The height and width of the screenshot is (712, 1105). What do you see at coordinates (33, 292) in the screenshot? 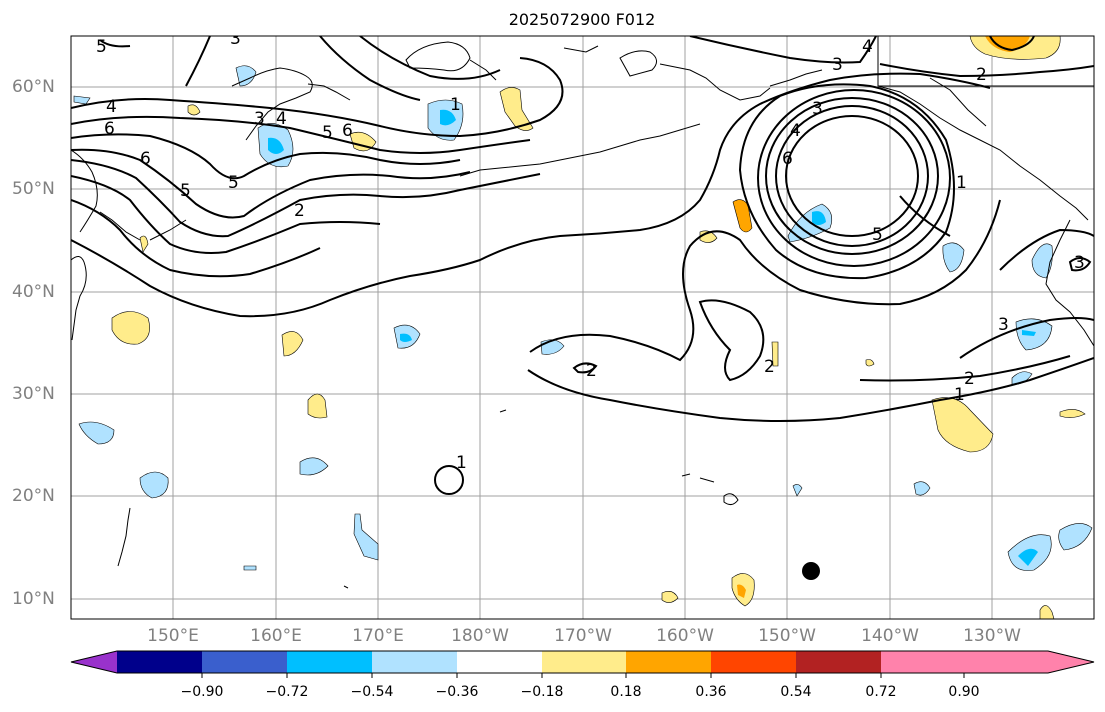
I see `lat-label: 40°N` at bounding box center [33, 292].